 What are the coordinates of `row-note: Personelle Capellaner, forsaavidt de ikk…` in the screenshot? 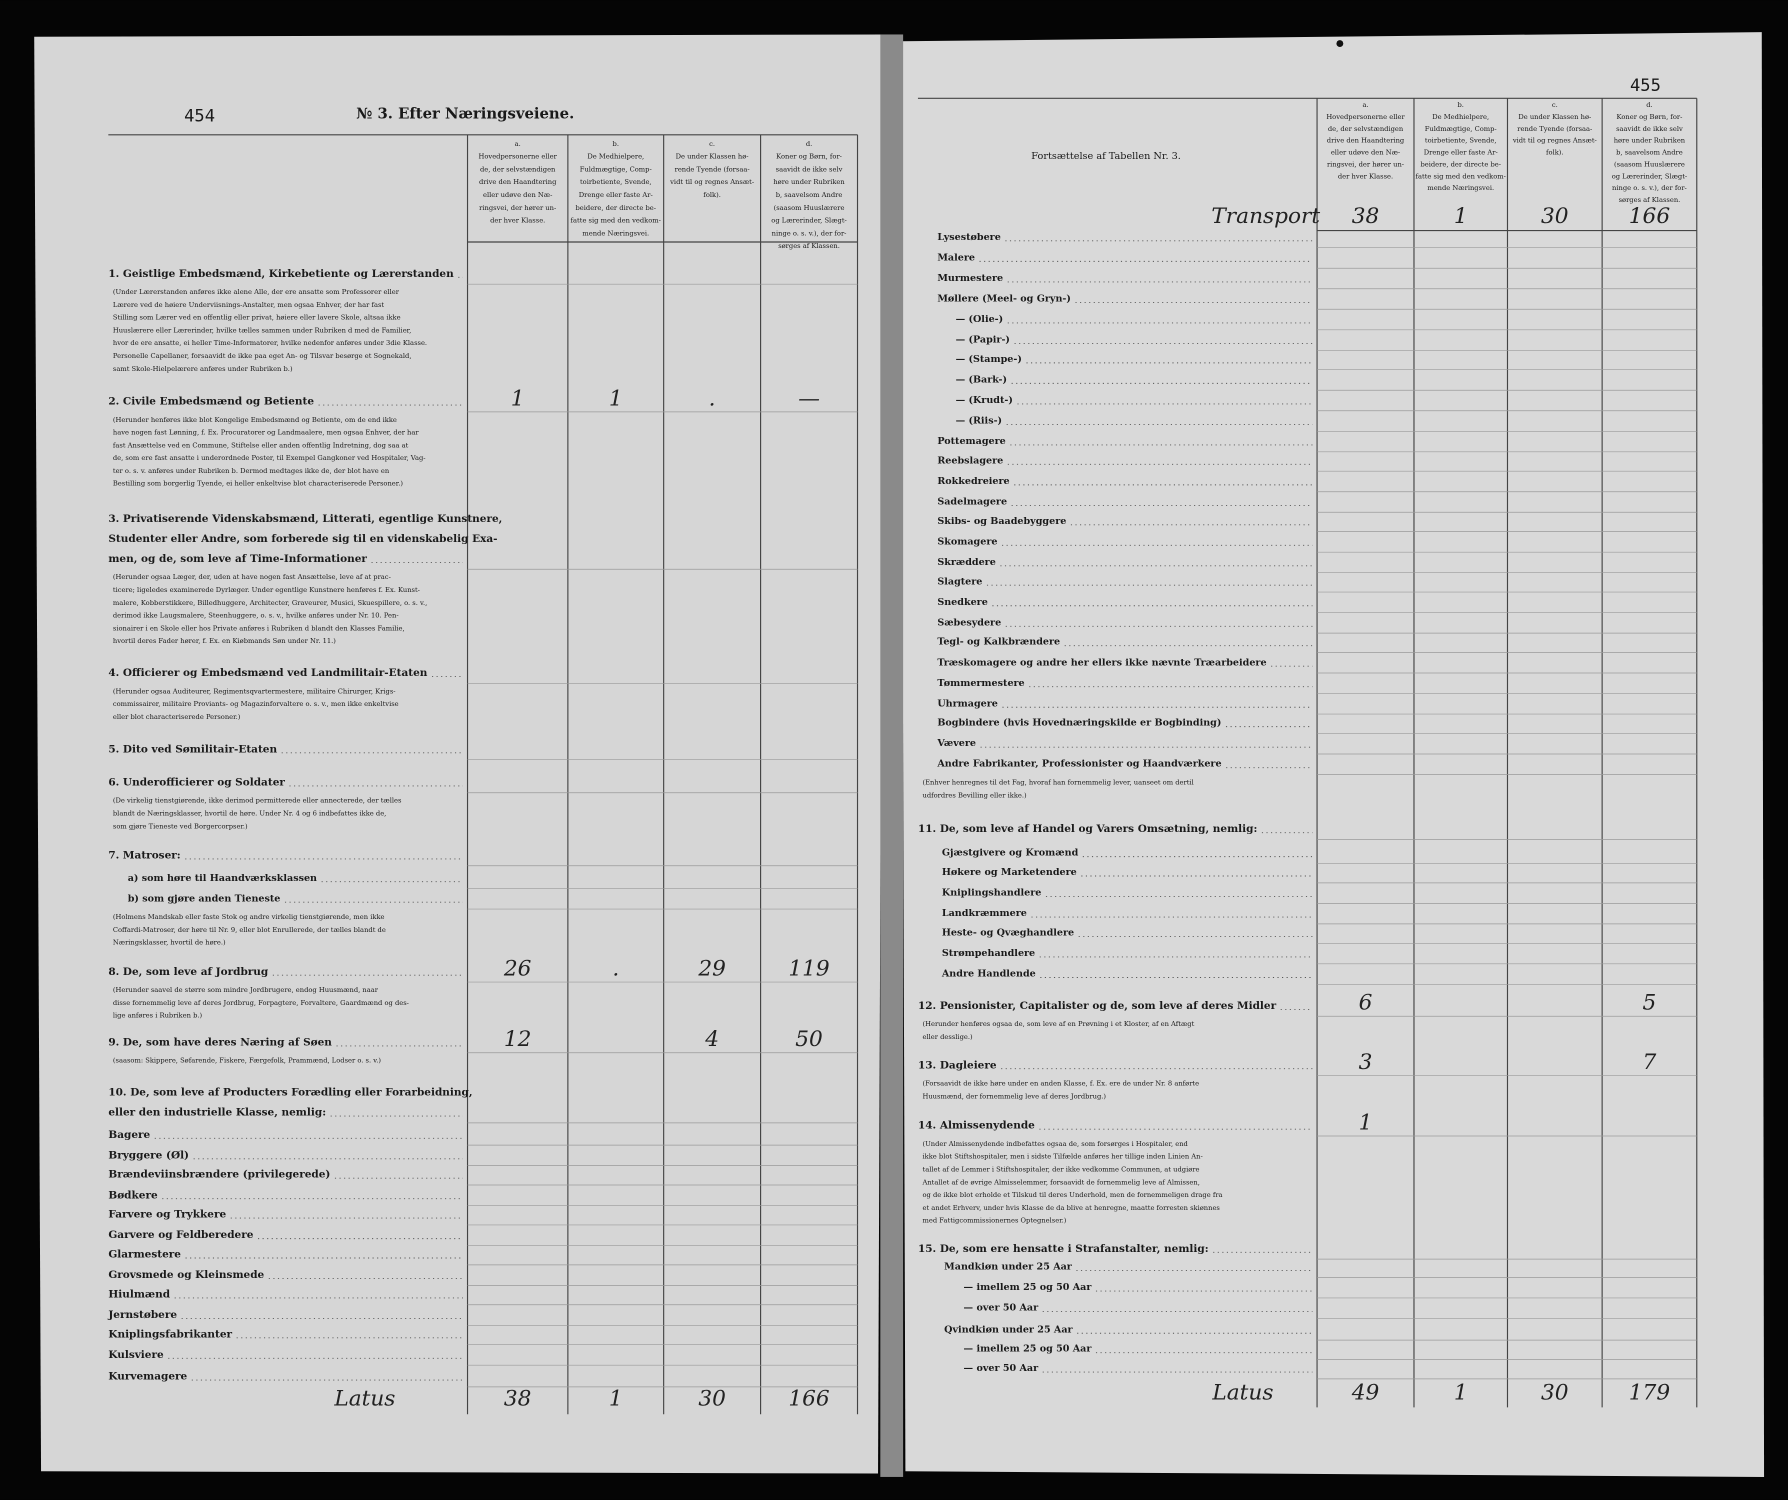 It's located at (262, 356).